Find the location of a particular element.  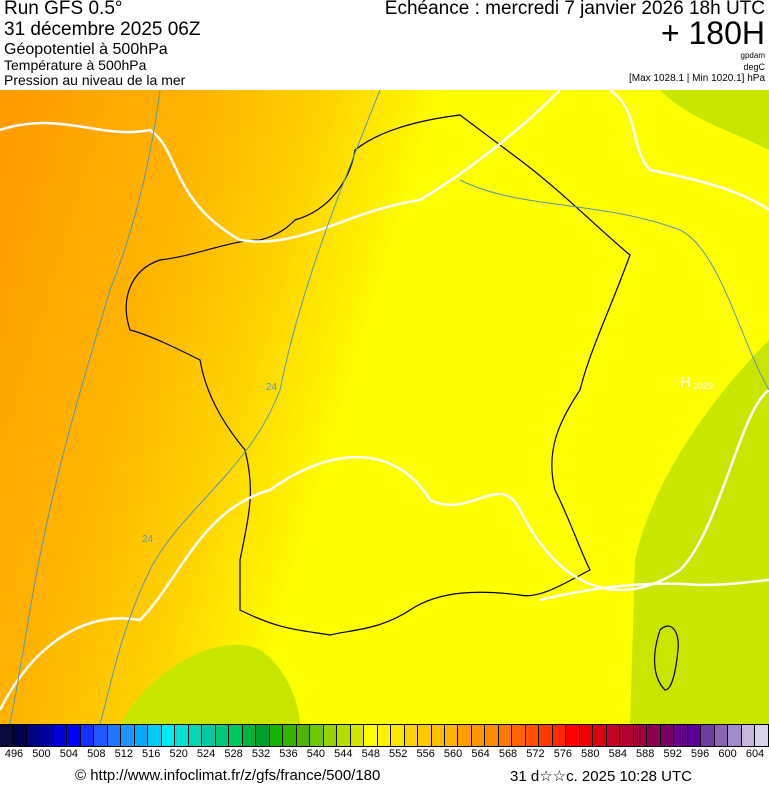

run-date: 31 décembre 2025 06Z is located at coordinates (102, 29).